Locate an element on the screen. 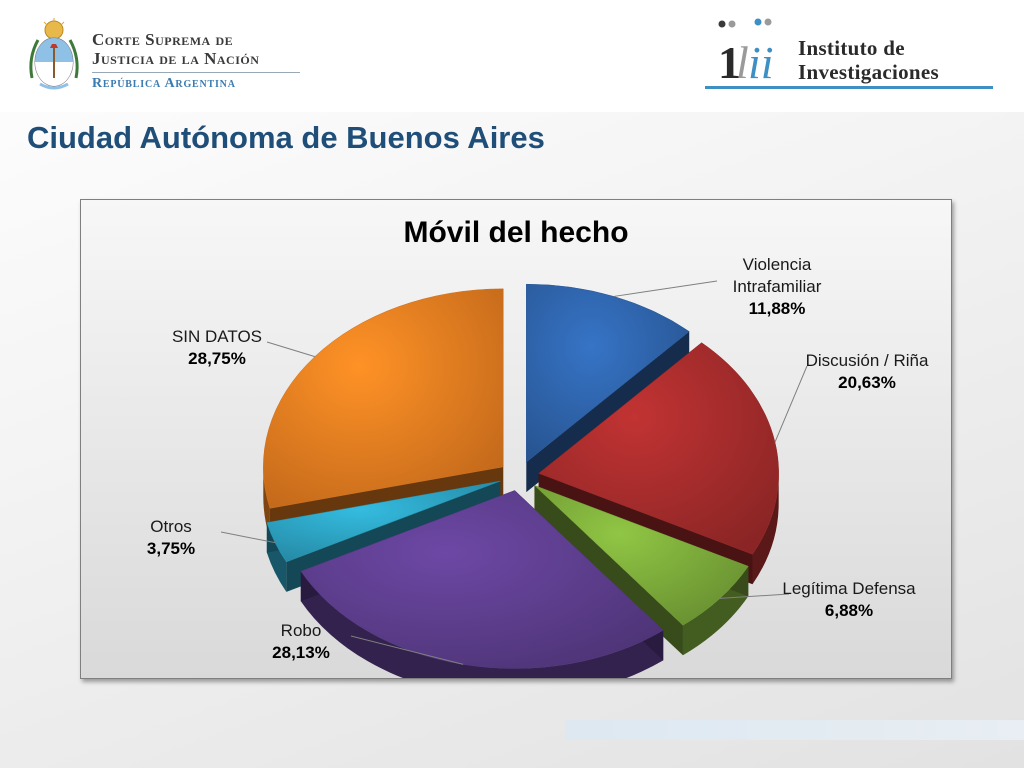  instituto-underline is located at coordinates (849, 87).